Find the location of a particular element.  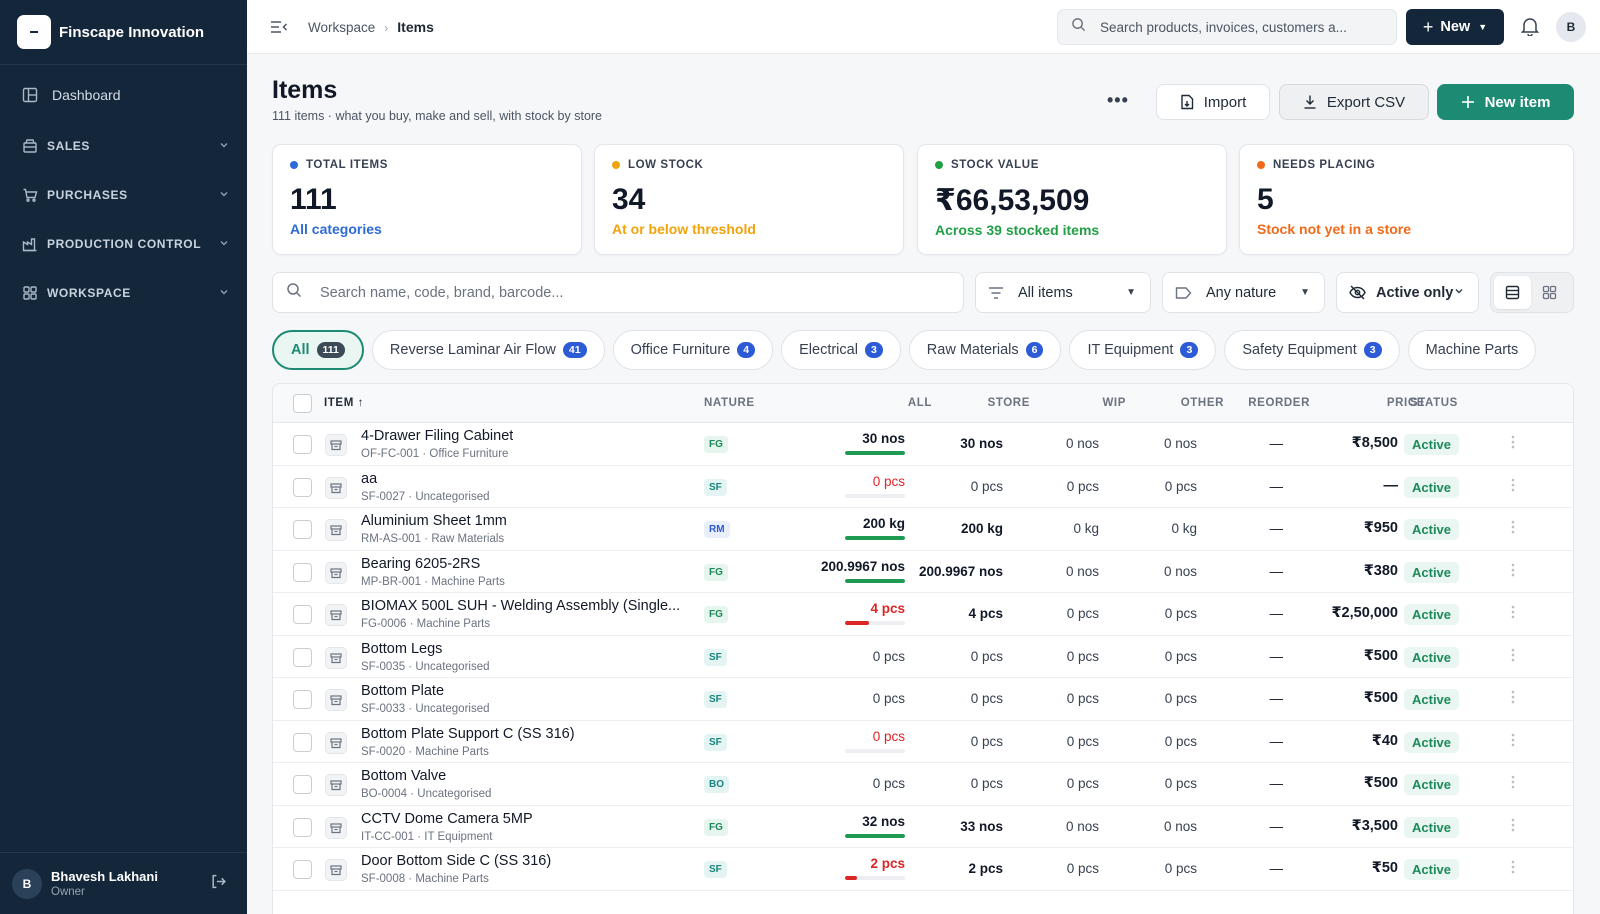

item-name: Bottom Plate Support C (SS 316) is located at coordinates (468, 733).